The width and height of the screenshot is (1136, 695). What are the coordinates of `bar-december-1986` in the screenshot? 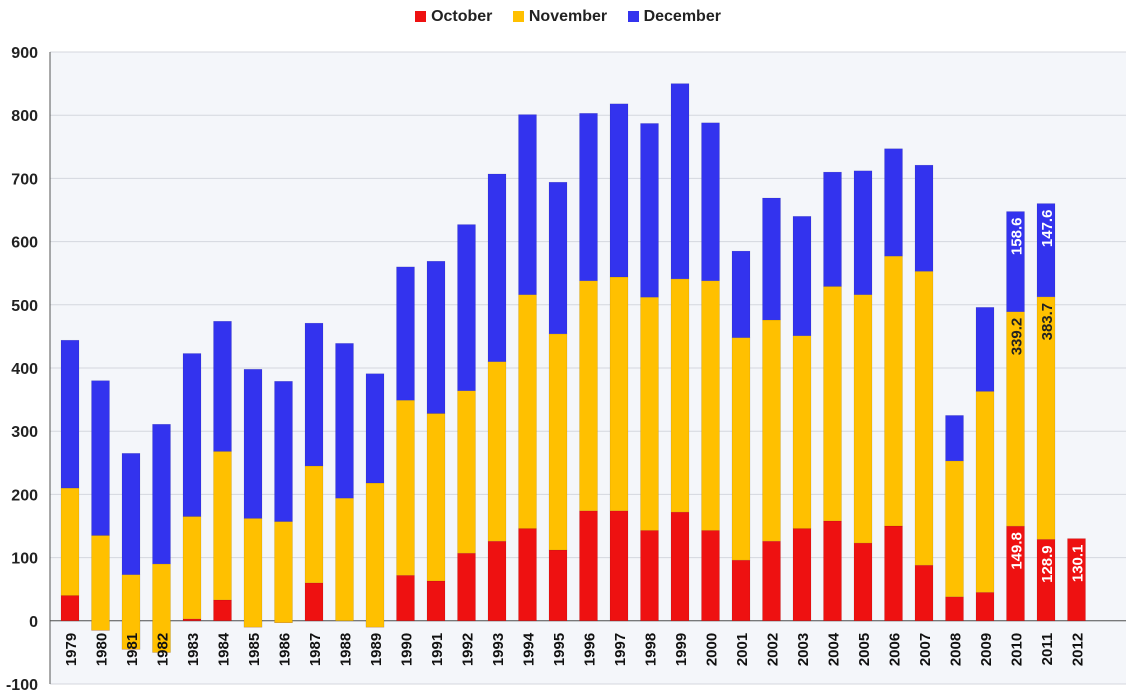 It's located at (283, 451).